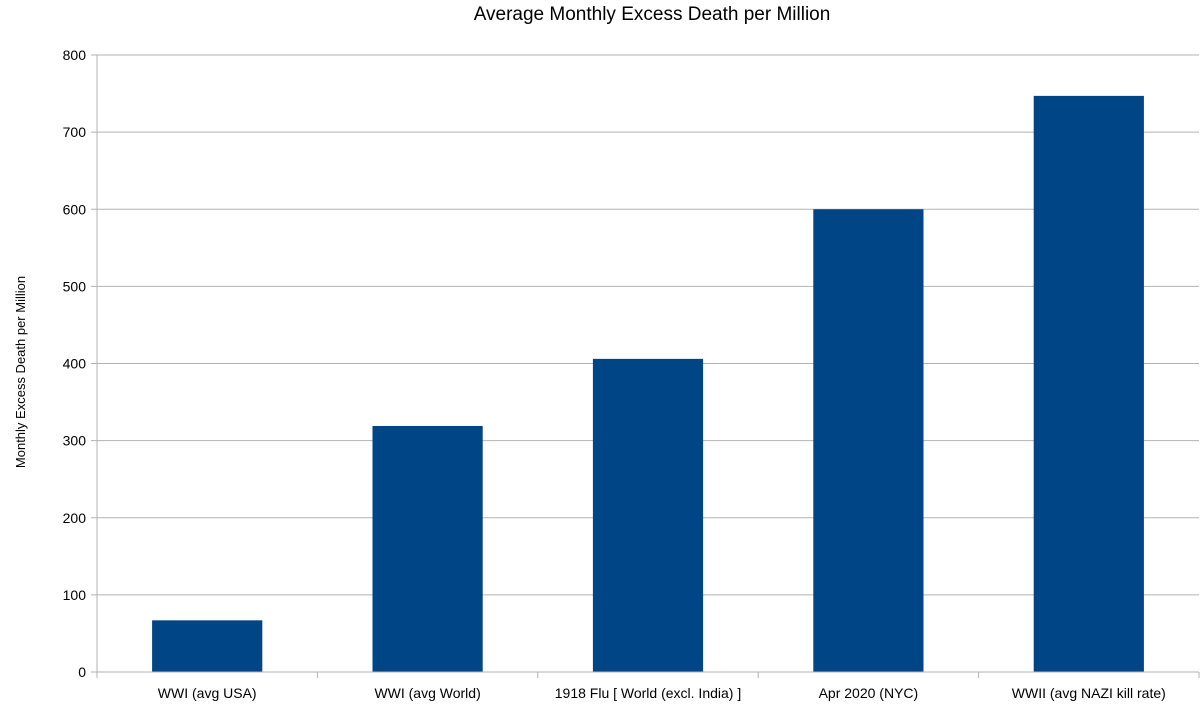  Describe the element at coordinates (652, 14) in the screenshot. I see `chart-title: Average Monthly Excess Death per Million` at that location.